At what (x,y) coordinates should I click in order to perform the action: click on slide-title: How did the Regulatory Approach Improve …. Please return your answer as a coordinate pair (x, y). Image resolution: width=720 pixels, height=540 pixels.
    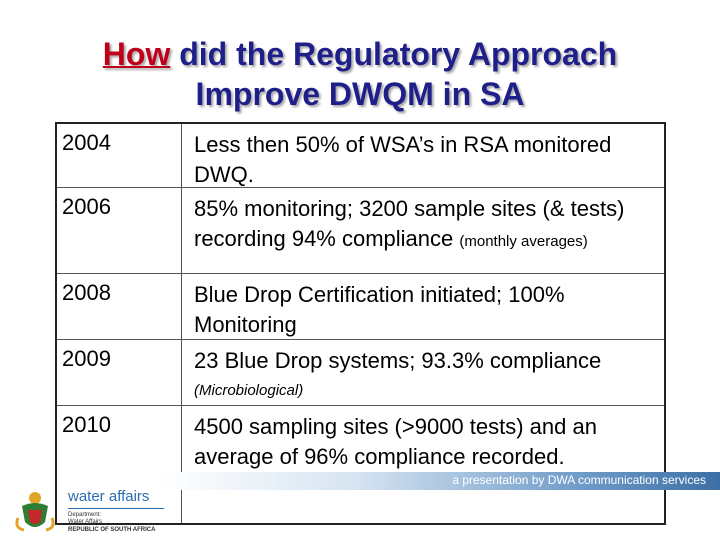
    Looking at the image, I should click on (360, 74).